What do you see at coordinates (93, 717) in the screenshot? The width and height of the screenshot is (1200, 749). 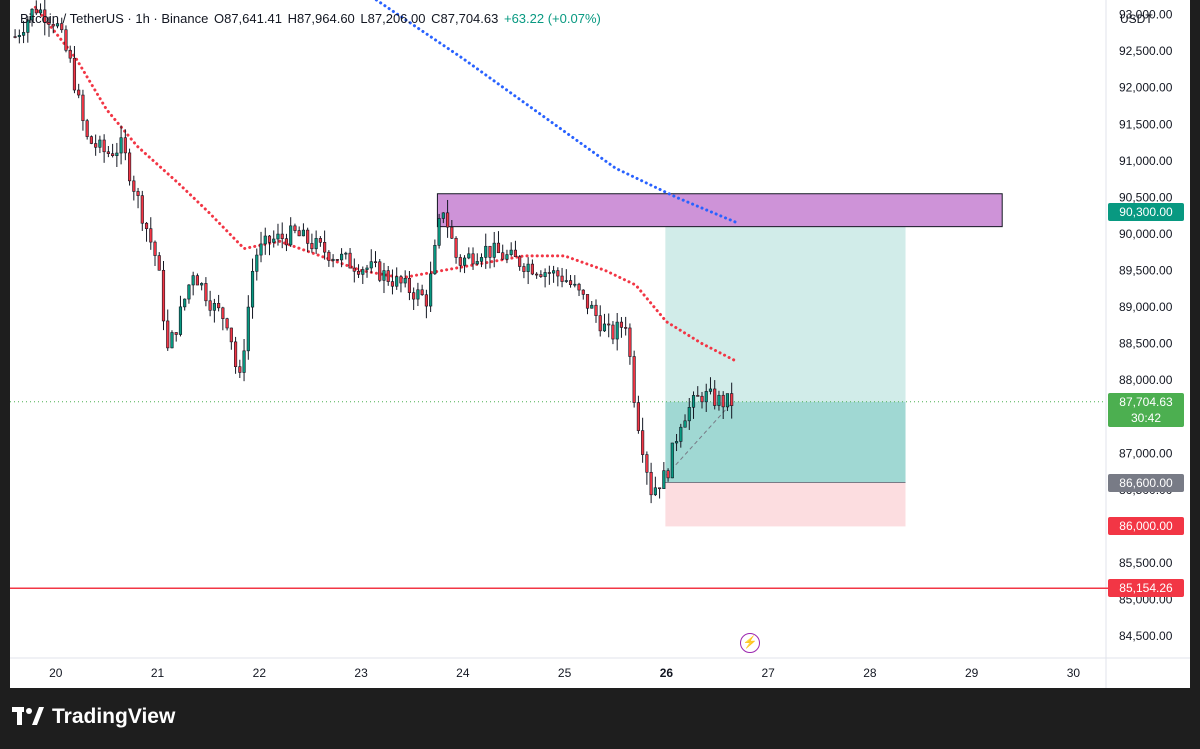 I see `tradingview-logo: TradingView` at bounding box center [93, 717].